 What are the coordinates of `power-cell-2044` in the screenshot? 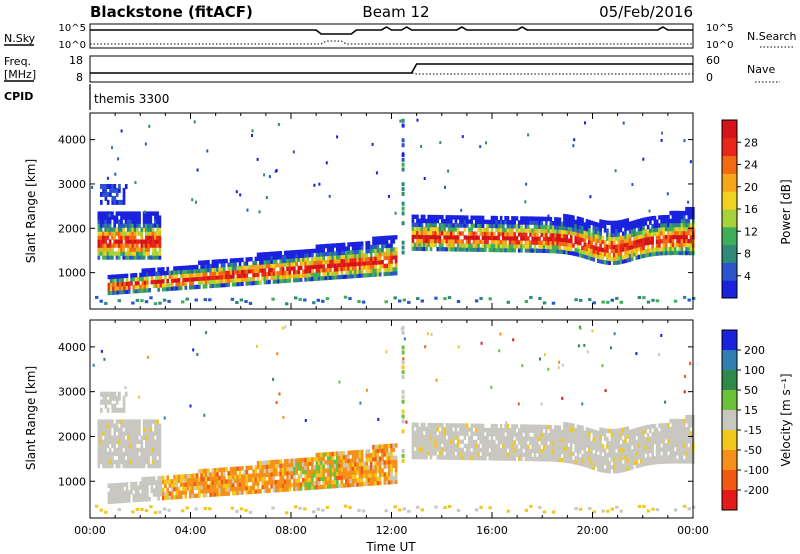 It's located at (367, 267).